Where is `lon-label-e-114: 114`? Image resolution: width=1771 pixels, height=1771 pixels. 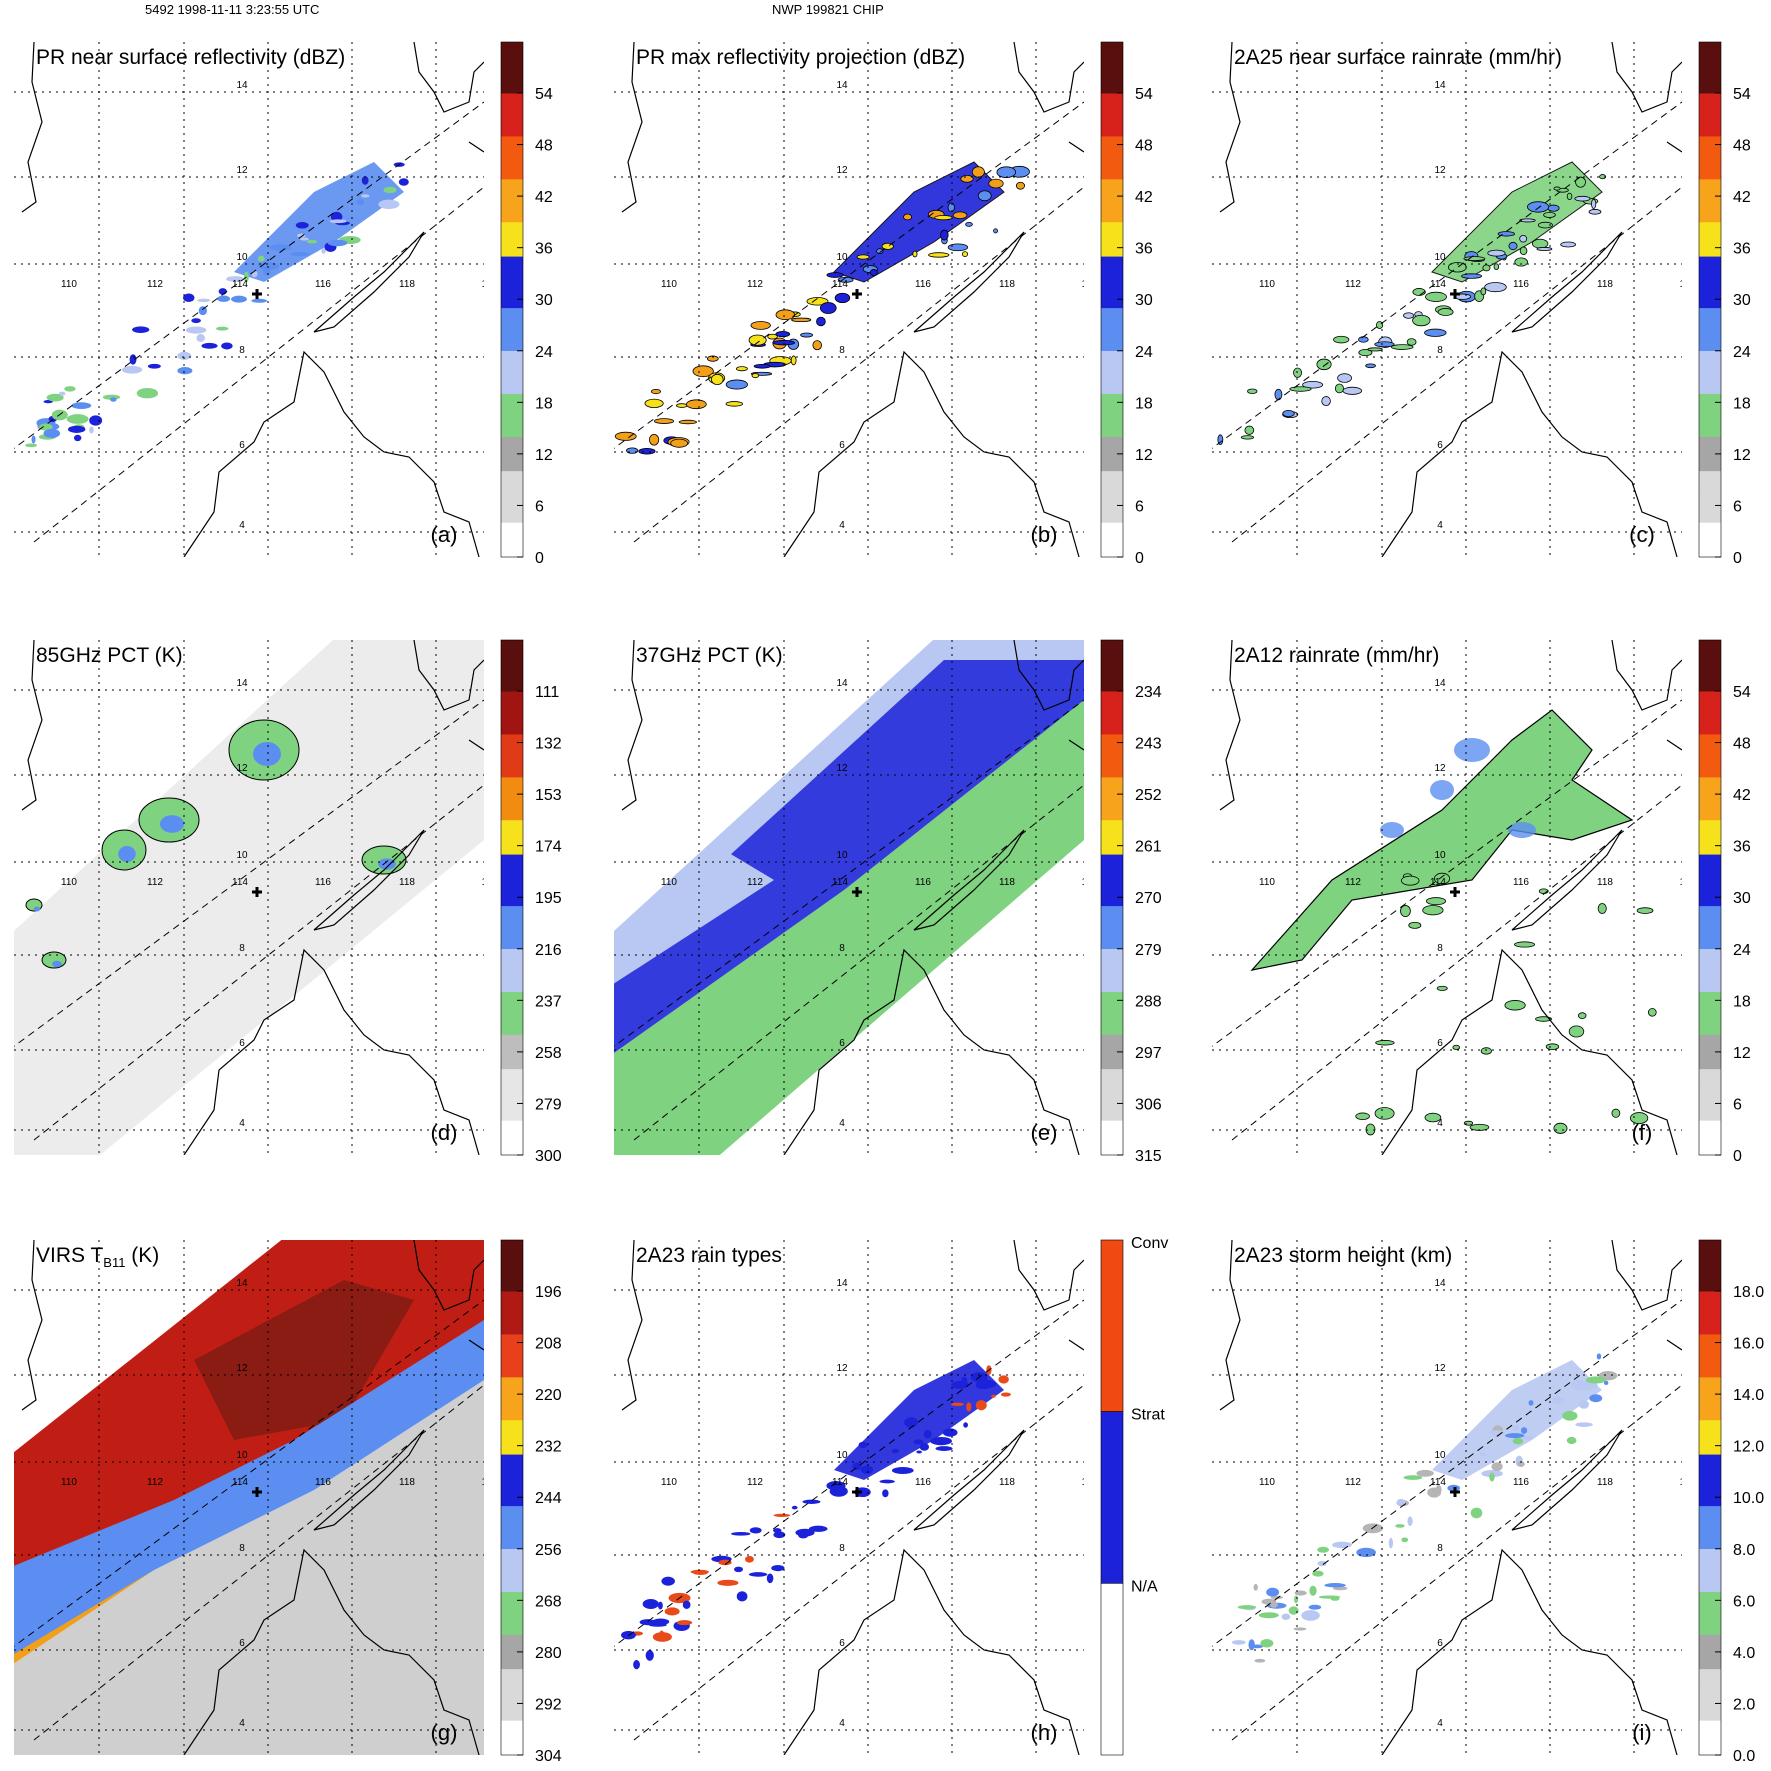
lon-label-e-114: 114 is located at coordinates (840, 882).